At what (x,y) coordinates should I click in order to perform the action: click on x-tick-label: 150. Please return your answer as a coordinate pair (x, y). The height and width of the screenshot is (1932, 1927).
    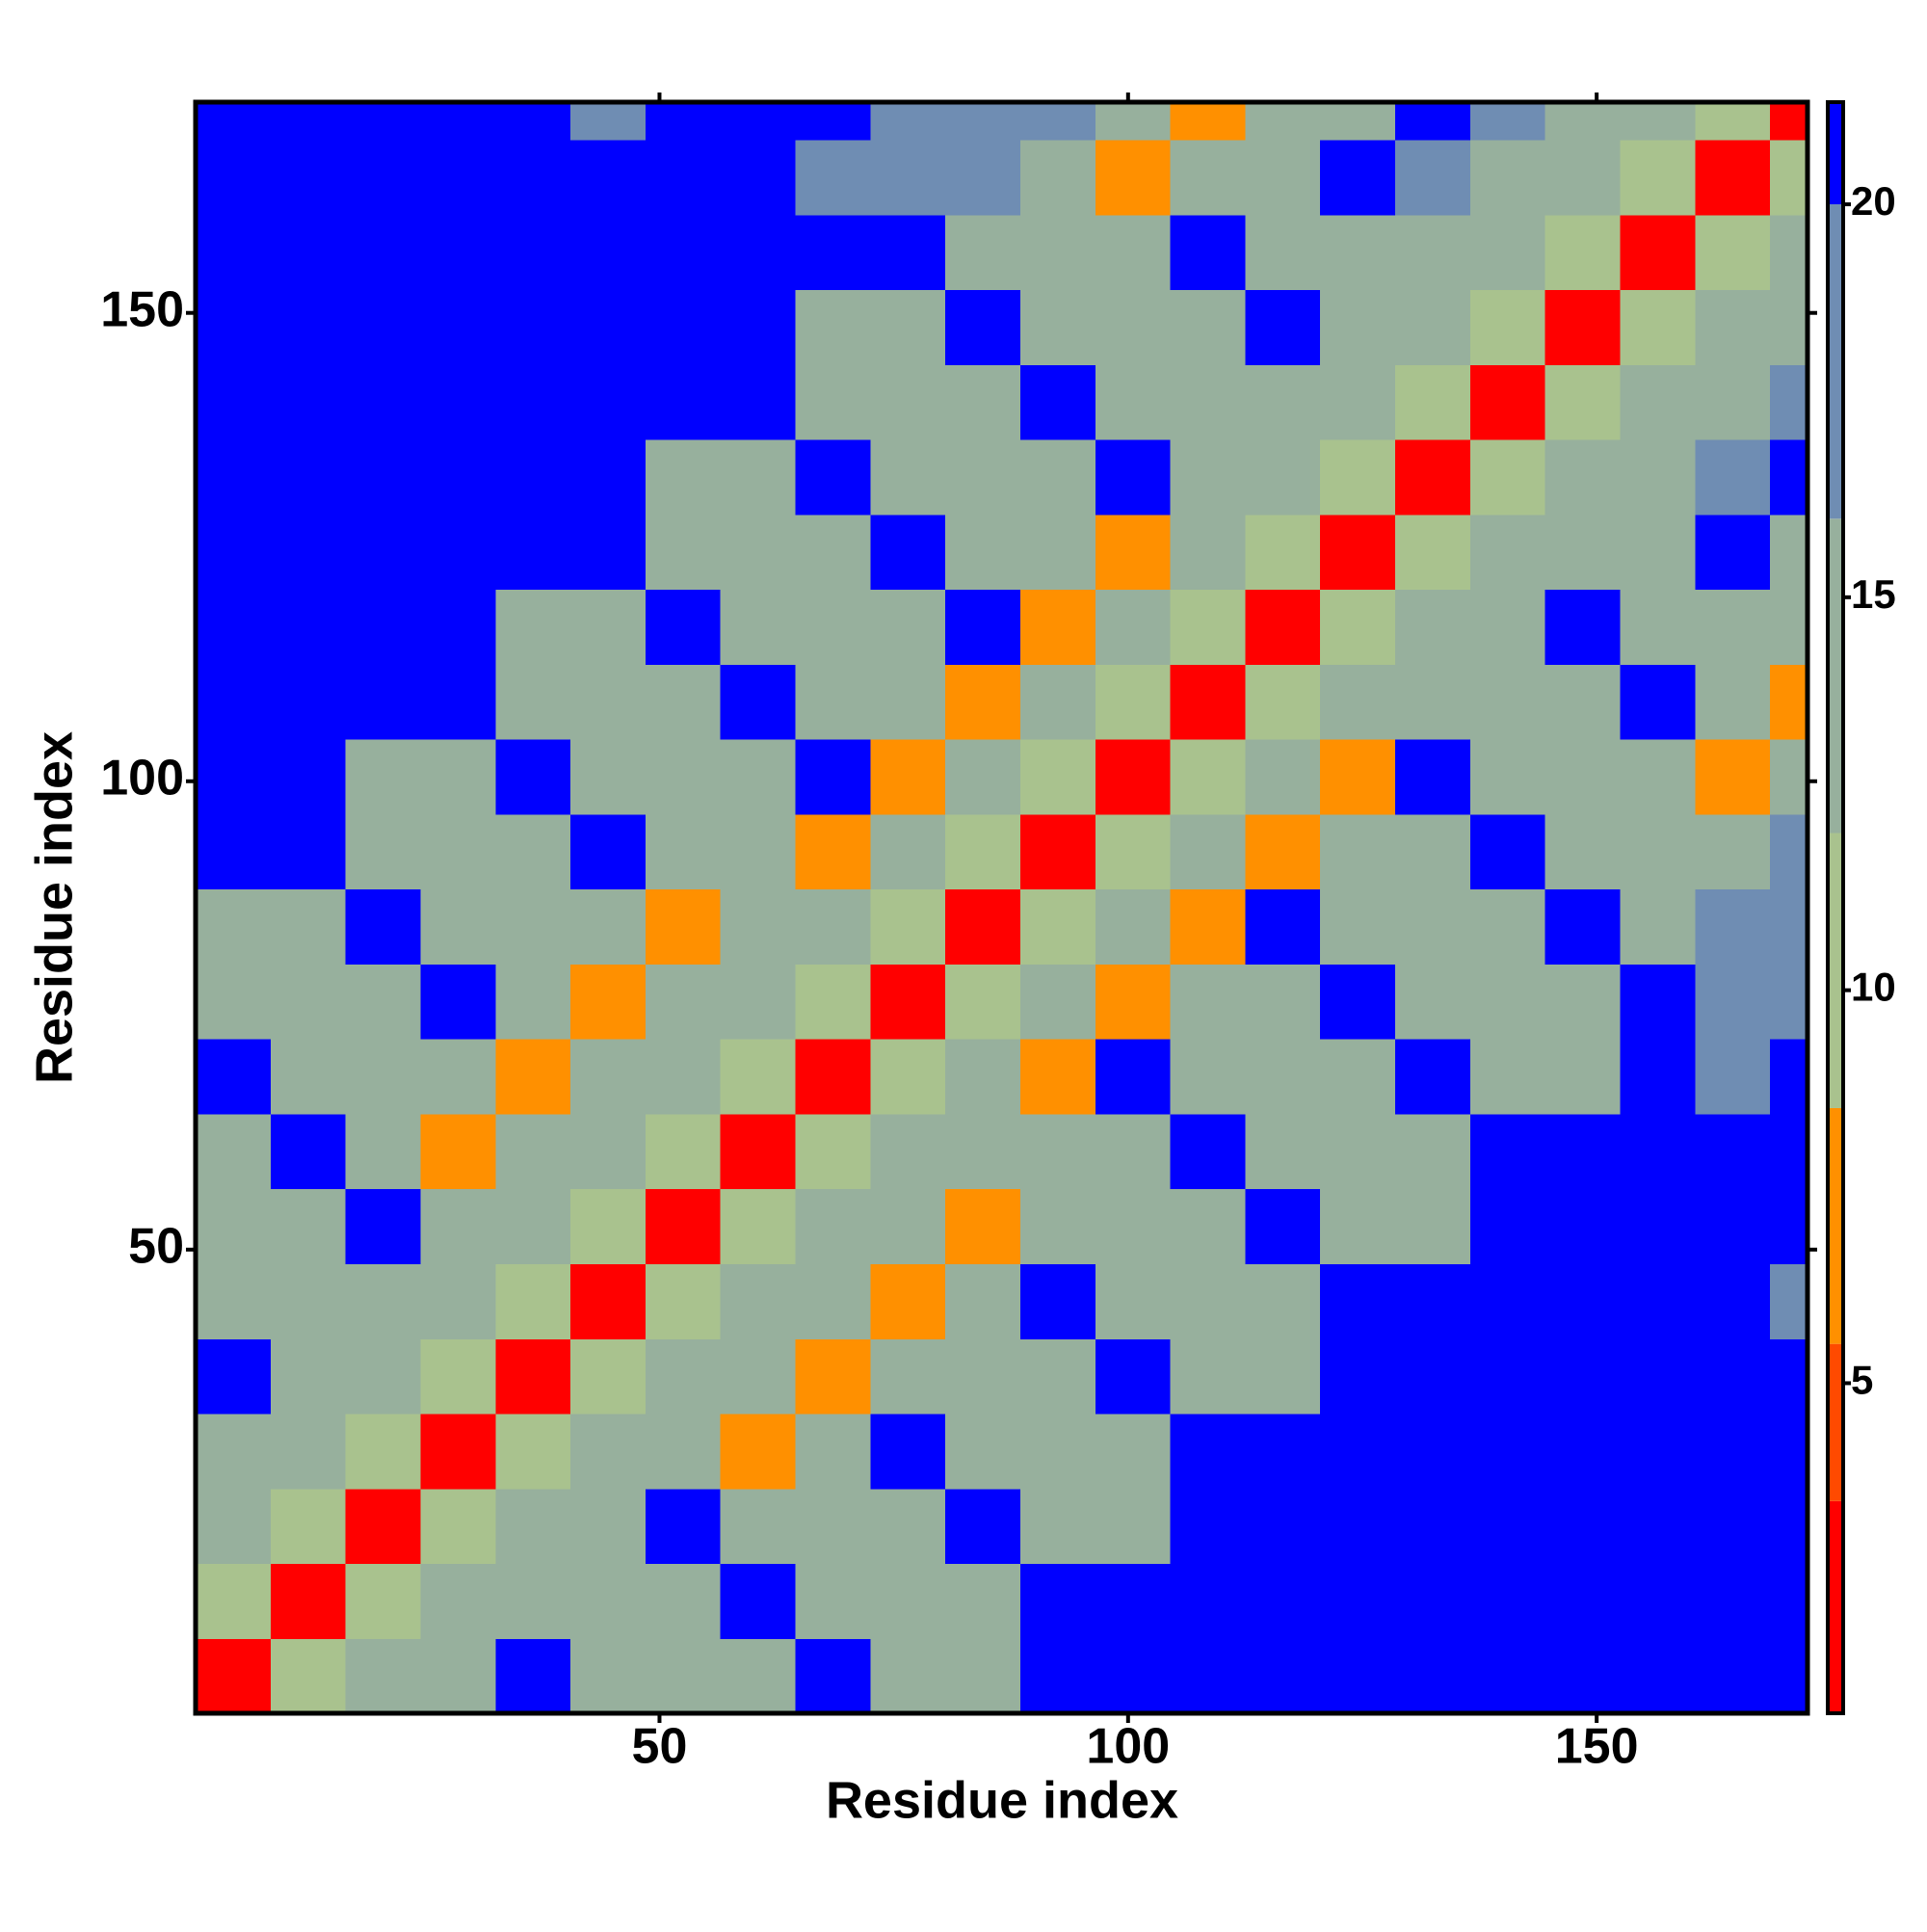
    Looking at the image, I should click on (1597, 1747).